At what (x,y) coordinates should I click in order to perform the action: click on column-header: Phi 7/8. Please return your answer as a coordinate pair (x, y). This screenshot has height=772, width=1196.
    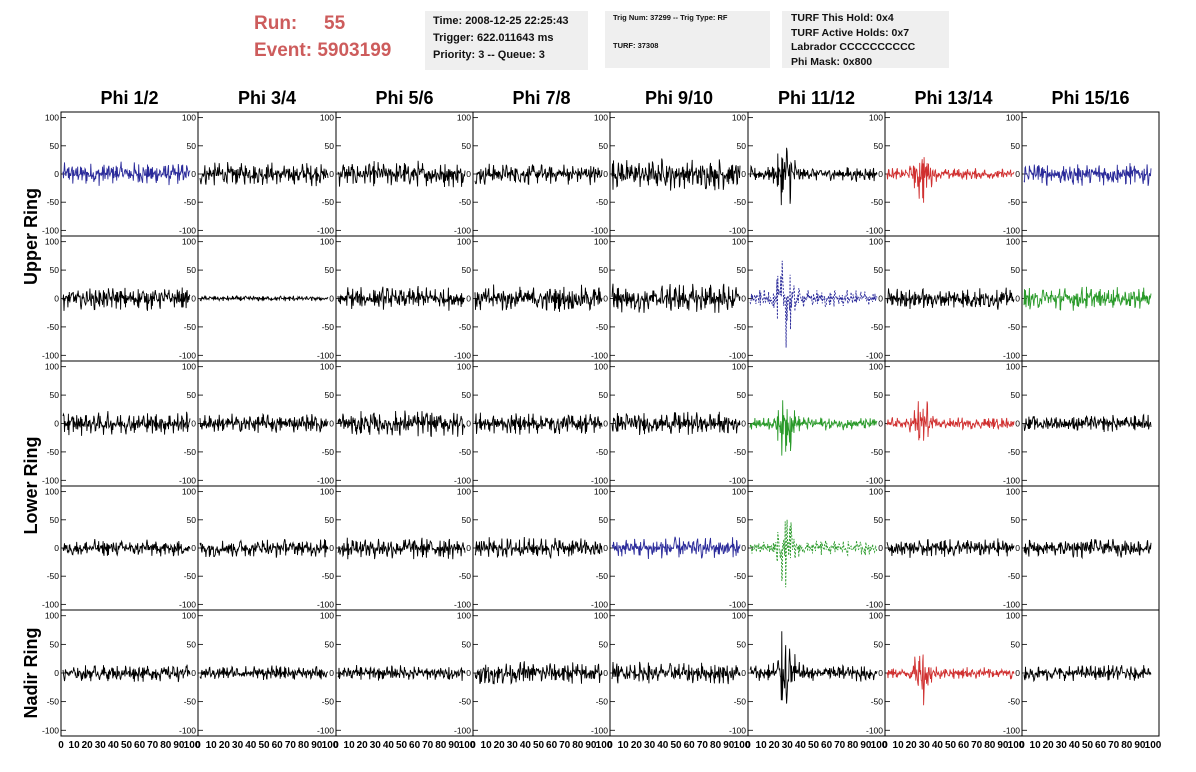
    Looking at the image, I should click on (541, 98).